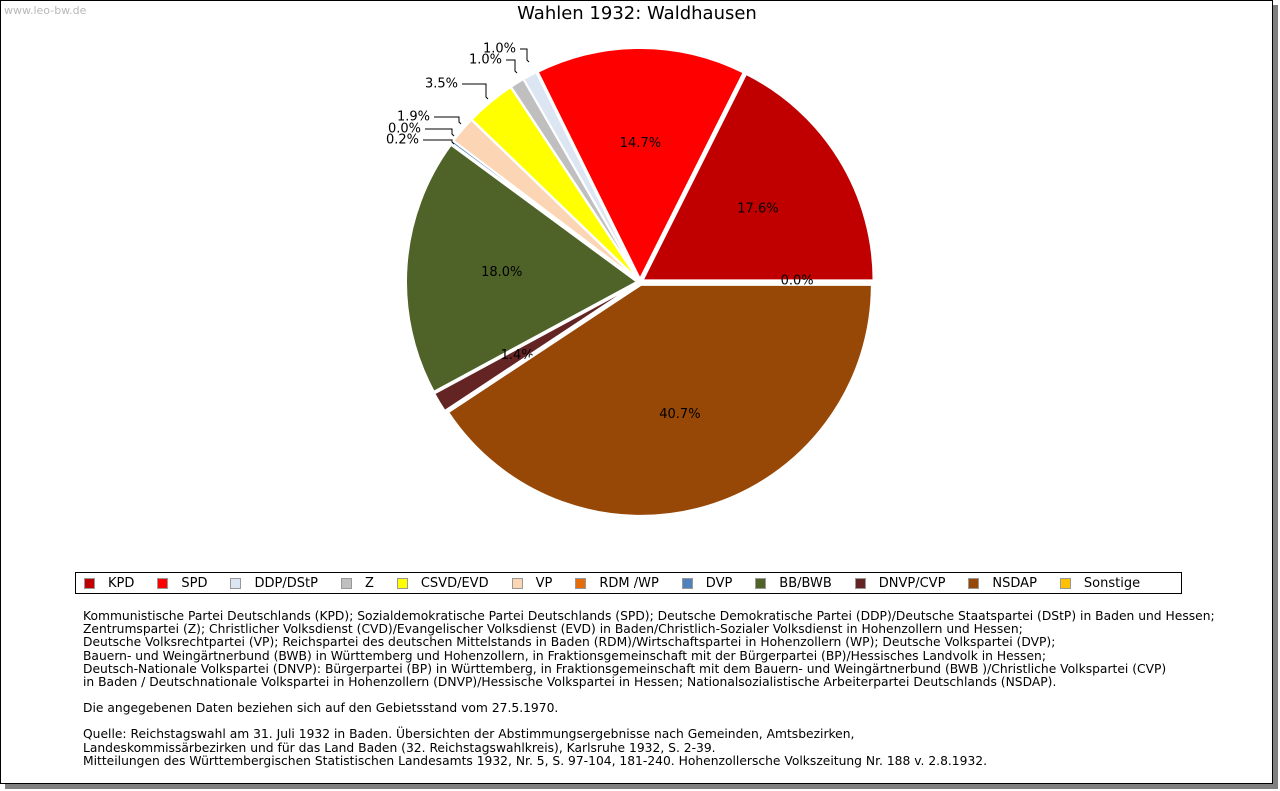  Describe the element at coordinates (413, 117) in the screenshot. I see `slice-label-vp: 1.9%` at that location.